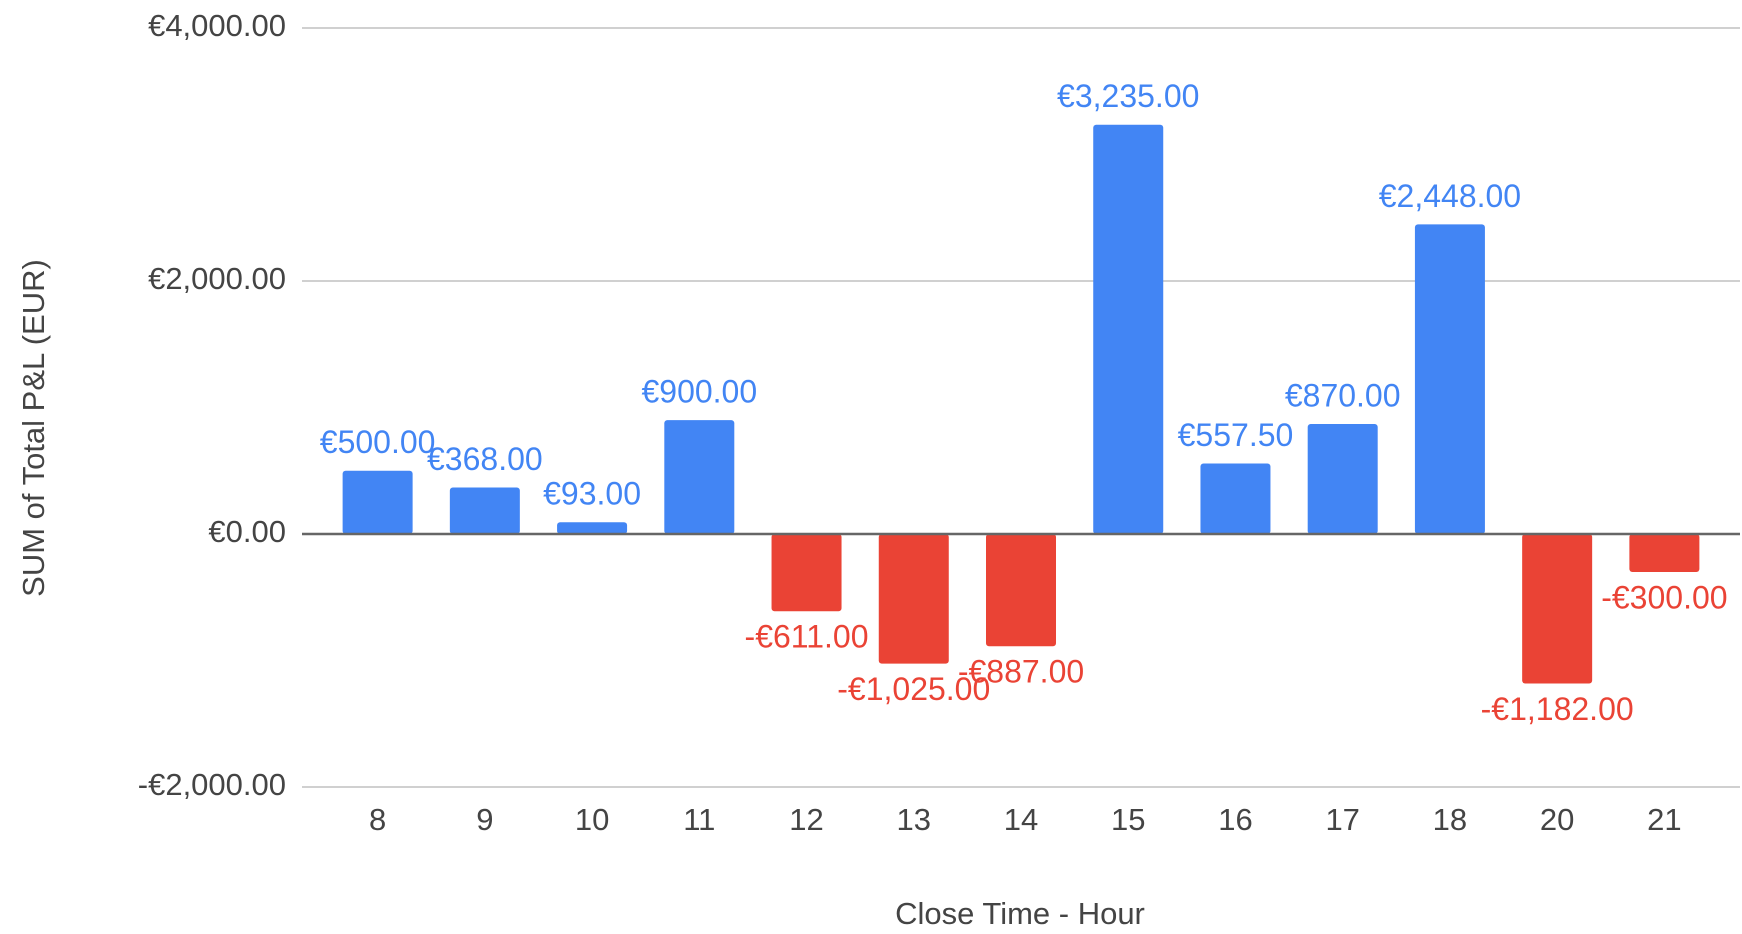  What do you see at coordinates (484, 819) in the screenshot?
I see `x-tick-label: 9` at bounding box center [484, 819].